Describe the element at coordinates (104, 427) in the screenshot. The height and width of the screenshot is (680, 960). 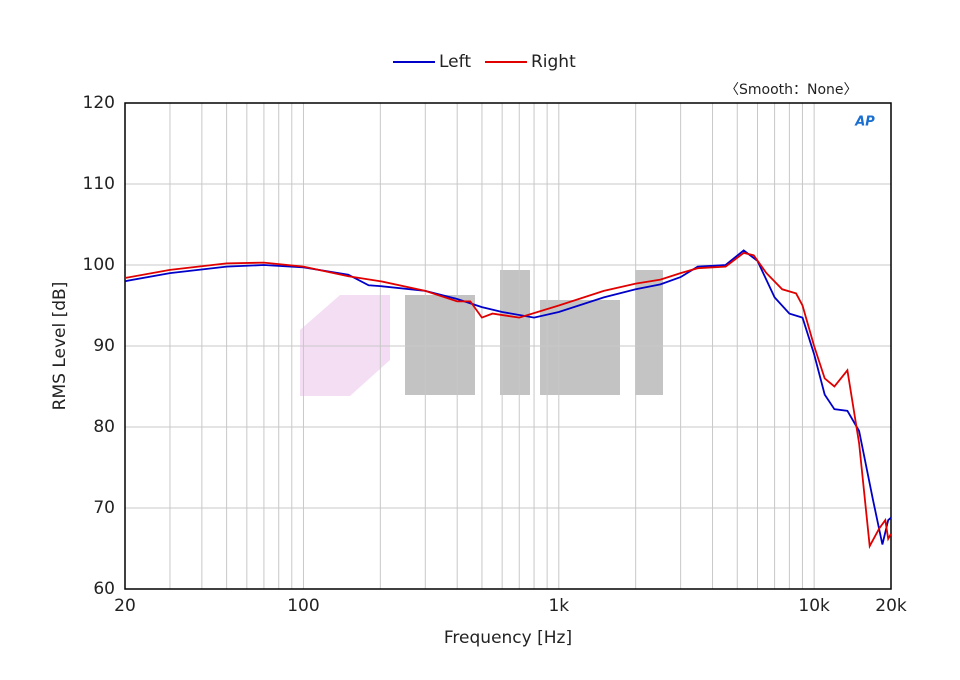
I see `y-tick-label: 80` at that location.